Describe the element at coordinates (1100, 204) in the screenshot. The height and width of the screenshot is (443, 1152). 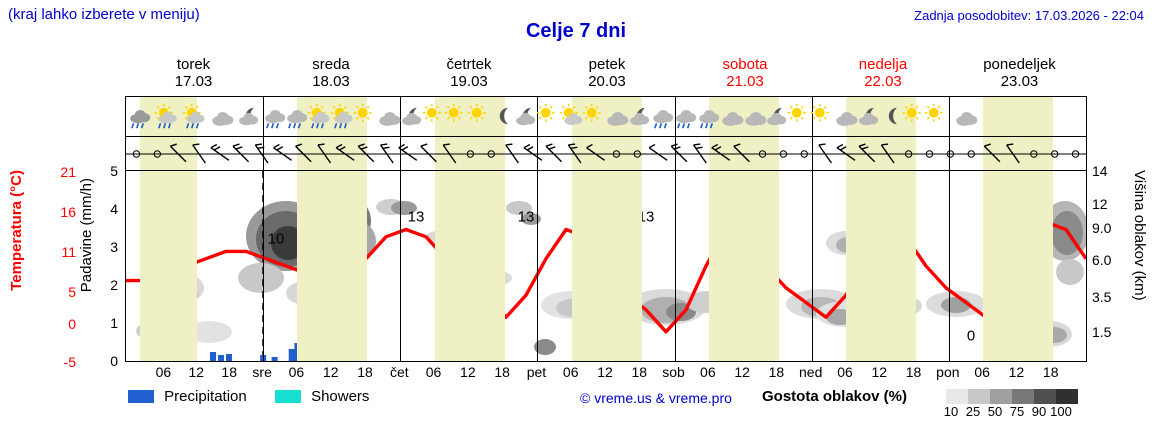
I see `cloud-tick-1: 12` at that location.